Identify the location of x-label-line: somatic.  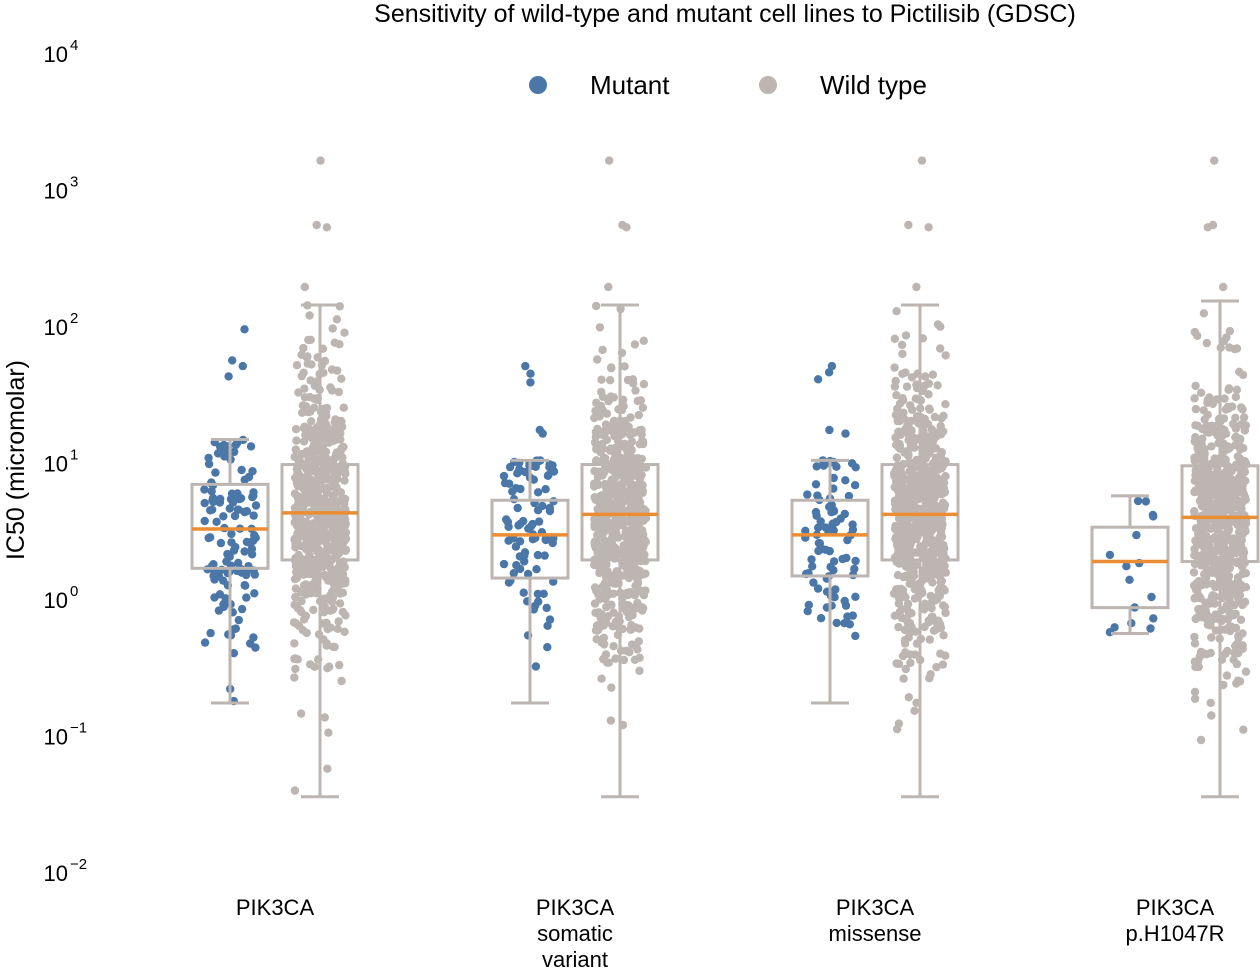
(575, 933).